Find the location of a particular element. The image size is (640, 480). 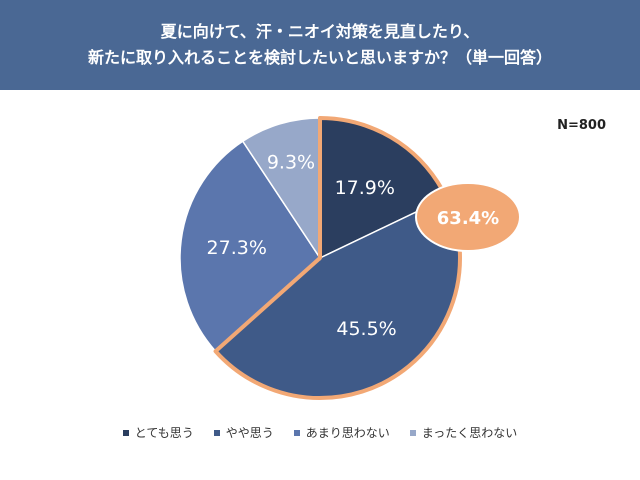

callout-label: 63.4% is located at coordinates (468, 218).